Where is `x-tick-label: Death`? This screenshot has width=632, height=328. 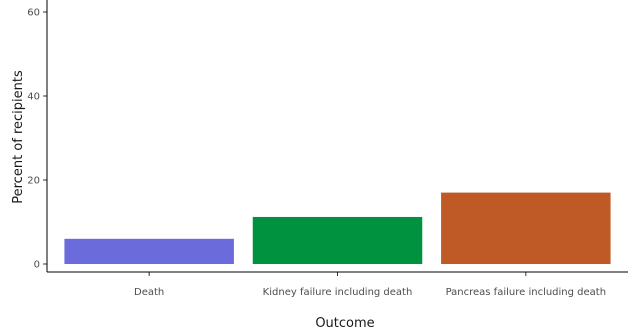
x-tick-label: Death is located at coordinates (149, 292).